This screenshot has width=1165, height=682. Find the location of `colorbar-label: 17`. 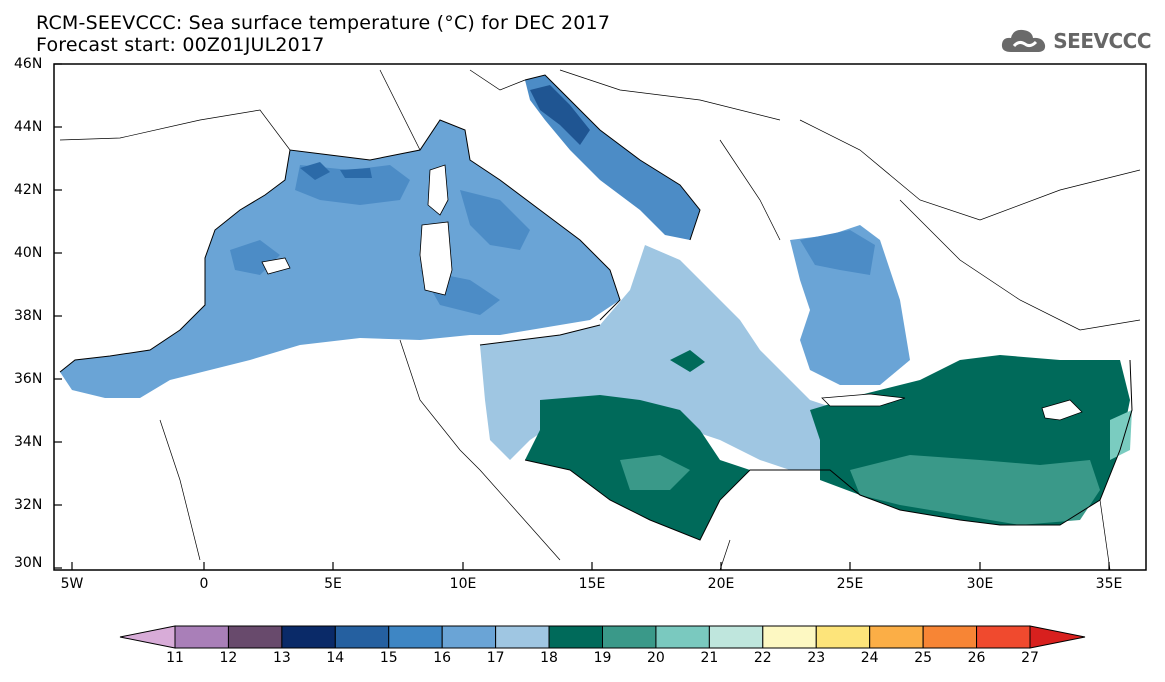

colorbar-label: 17 is located at coordinates (495, 658).